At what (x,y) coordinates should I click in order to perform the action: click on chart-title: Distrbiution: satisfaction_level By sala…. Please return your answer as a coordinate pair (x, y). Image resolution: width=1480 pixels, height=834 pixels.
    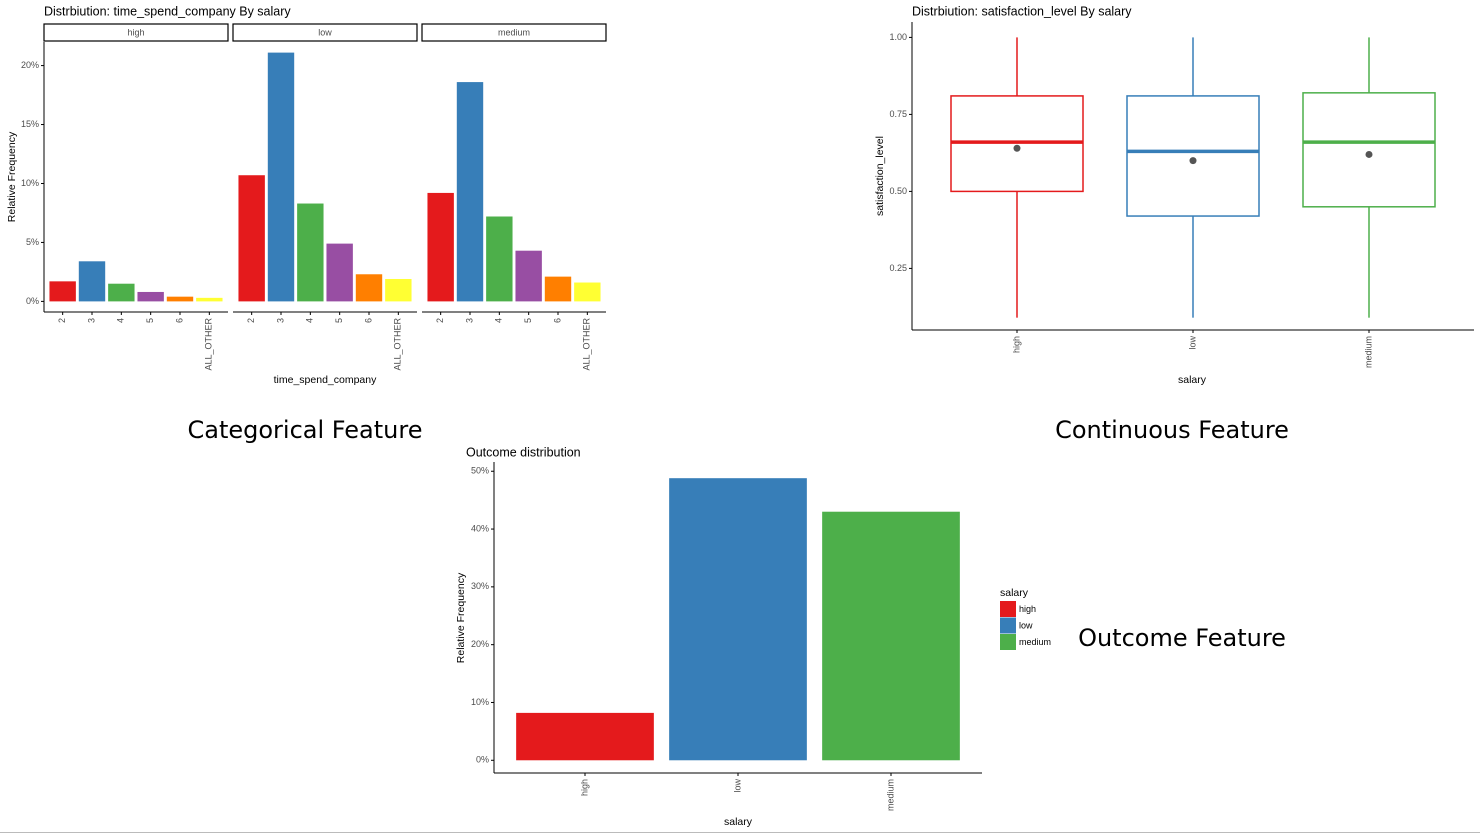
    Looking at the image, I should click on (1022, 11).